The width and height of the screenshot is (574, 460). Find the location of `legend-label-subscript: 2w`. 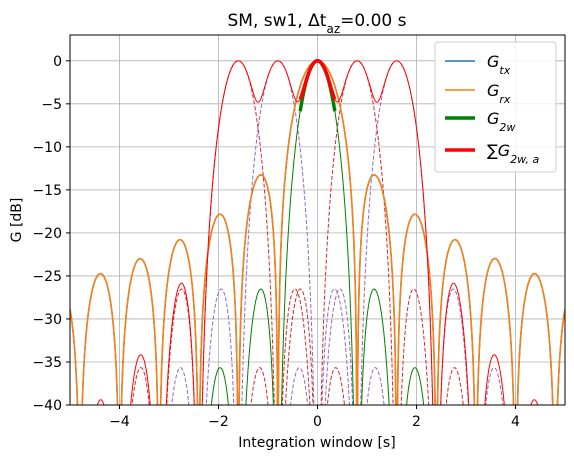

legend-label-subscript: 2w is located at coordinates (507, 127).